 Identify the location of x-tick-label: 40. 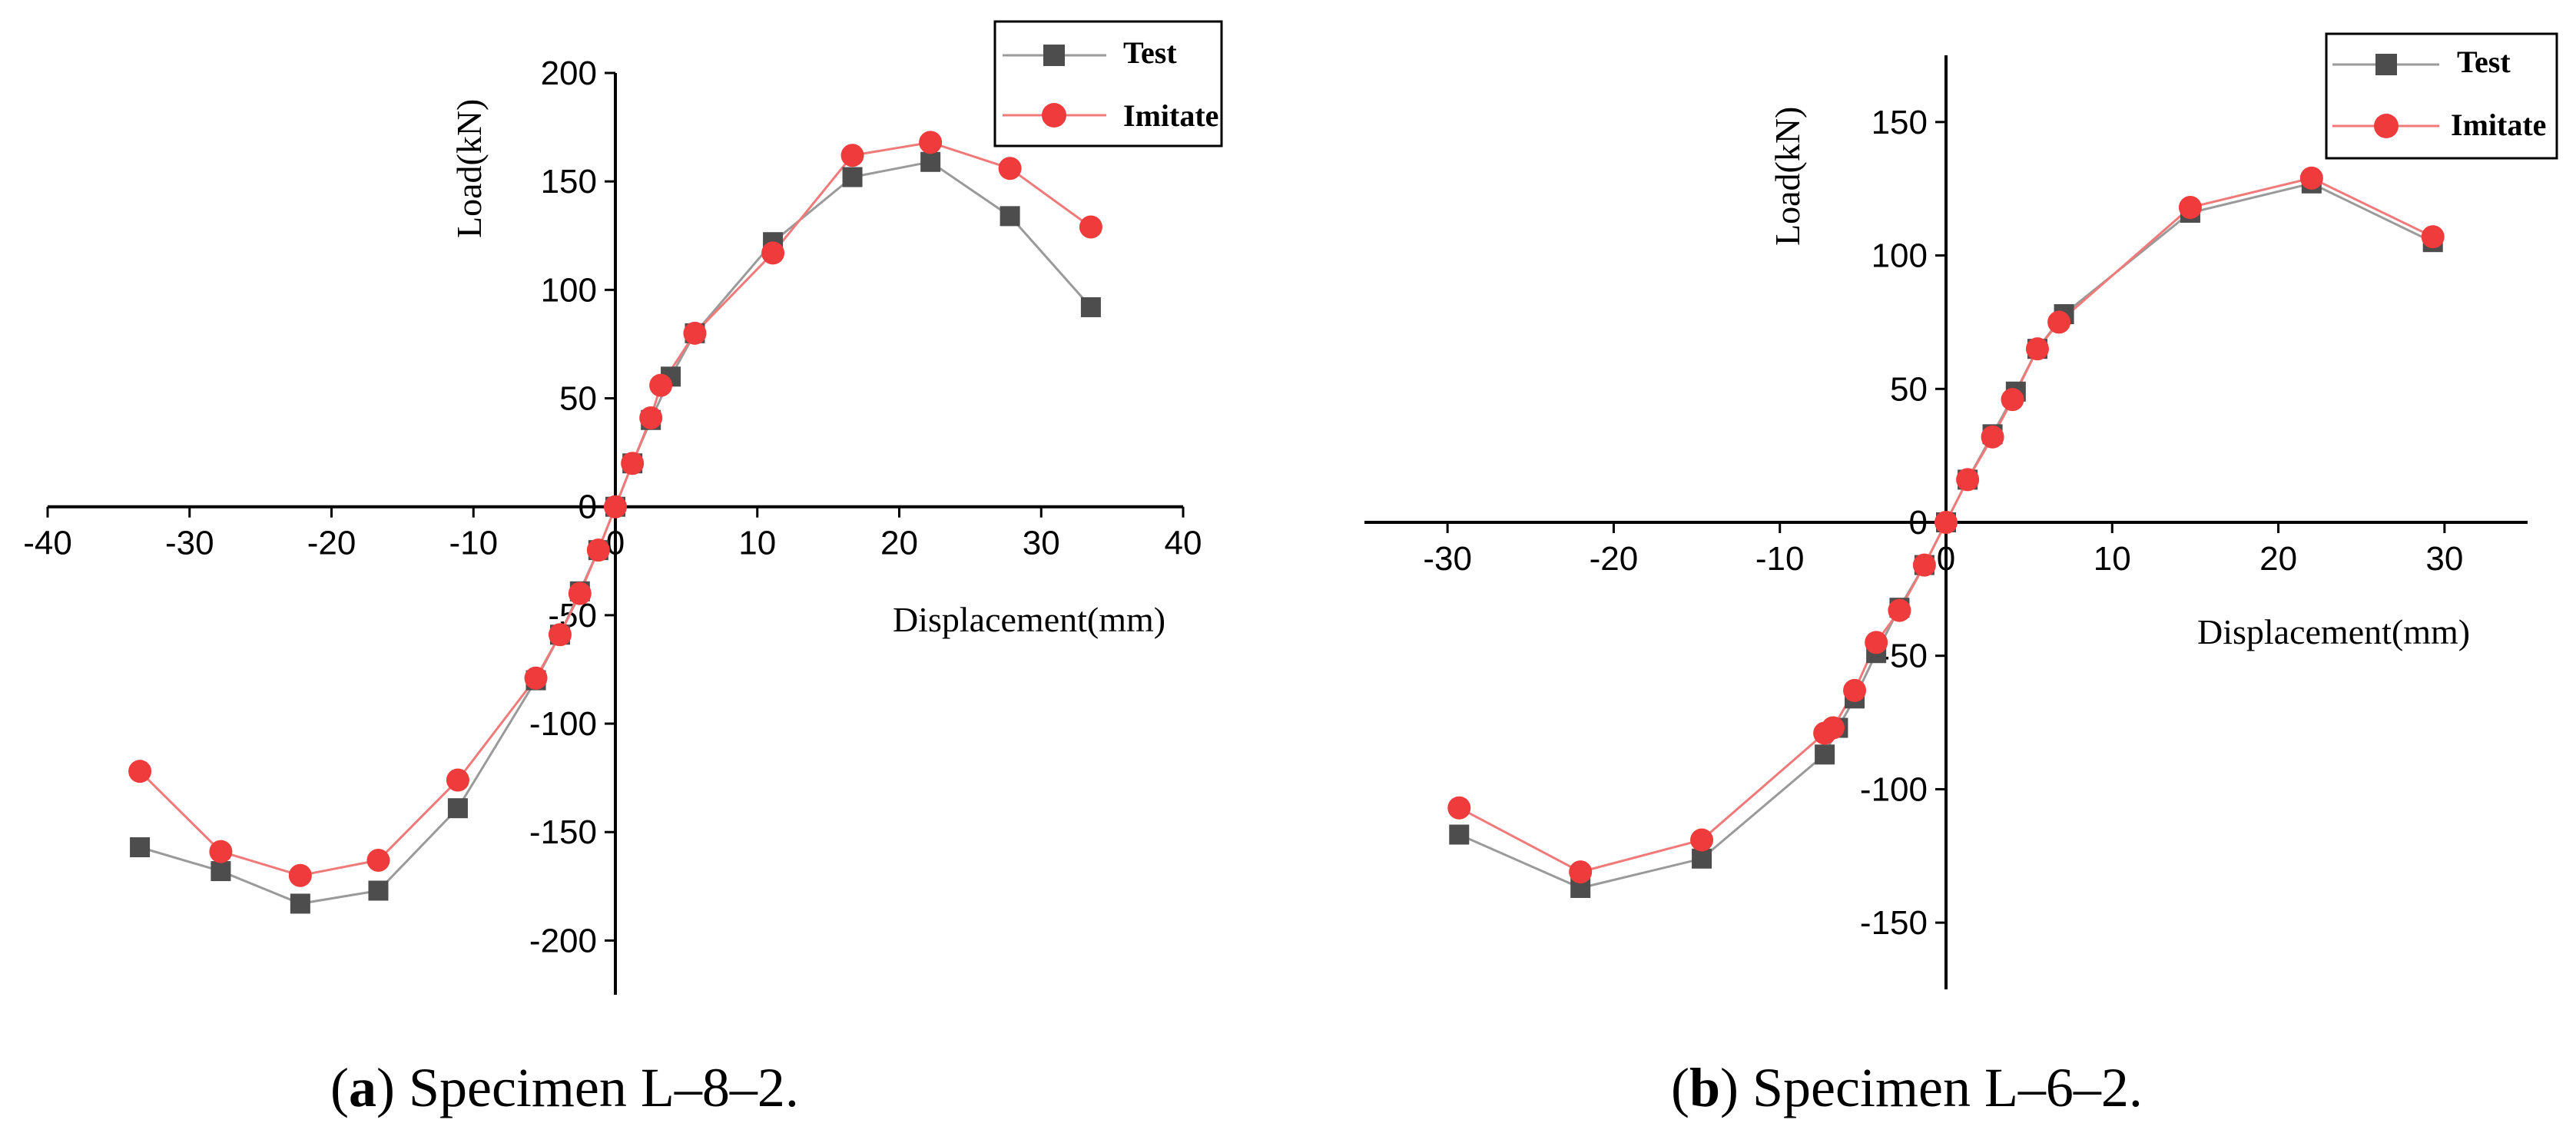
(1183, 543).